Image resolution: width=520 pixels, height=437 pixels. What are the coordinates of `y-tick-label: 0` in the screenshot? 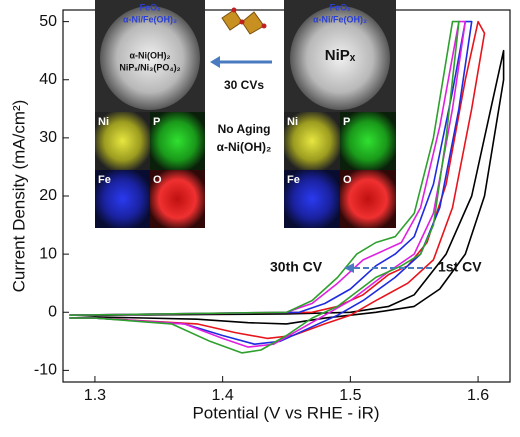 It's located at (52, 311).